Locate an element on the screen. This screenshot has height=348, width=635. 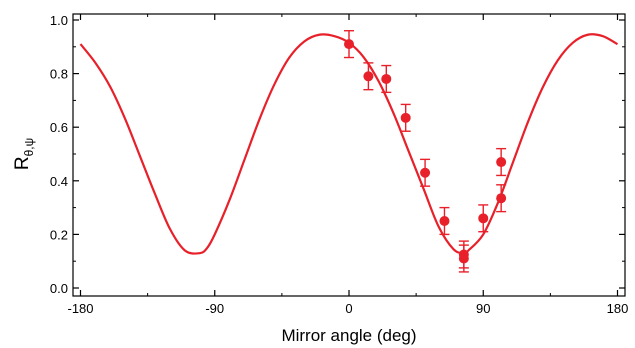
y-tick-label: 0.2 is located at coordinates (59, 234).